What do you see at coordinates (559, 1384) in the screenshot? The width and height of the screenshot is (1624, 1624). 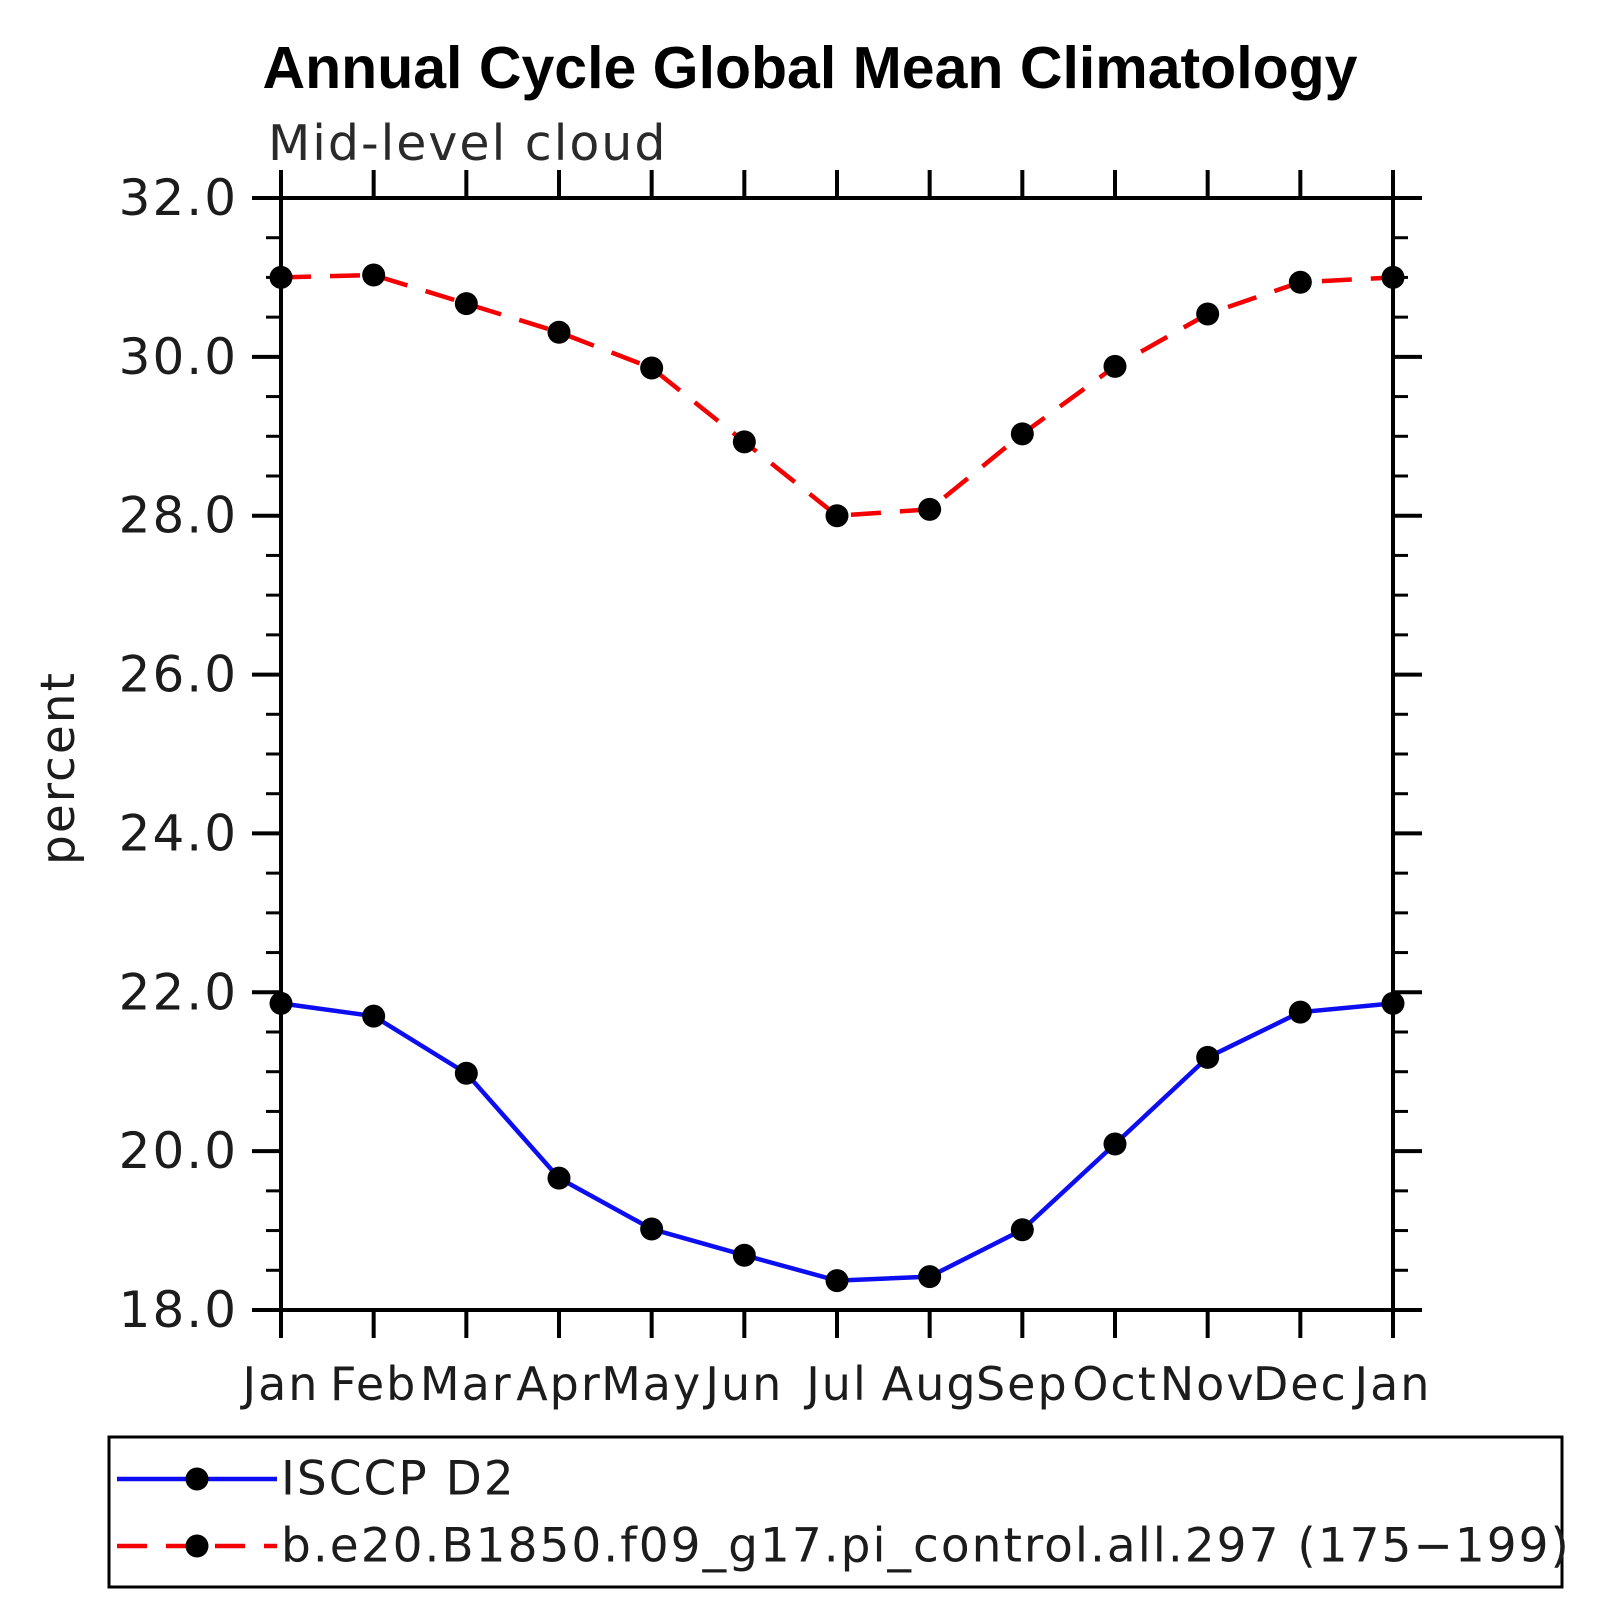 I see `x-tick-label: Apr` at bounding box center [559, 1384].